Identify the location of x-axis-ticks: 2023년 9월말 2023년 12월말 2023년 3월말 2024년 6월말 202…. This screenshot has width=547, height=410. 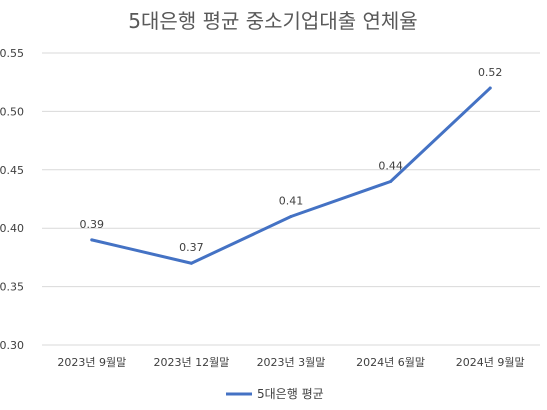
(290, 362).